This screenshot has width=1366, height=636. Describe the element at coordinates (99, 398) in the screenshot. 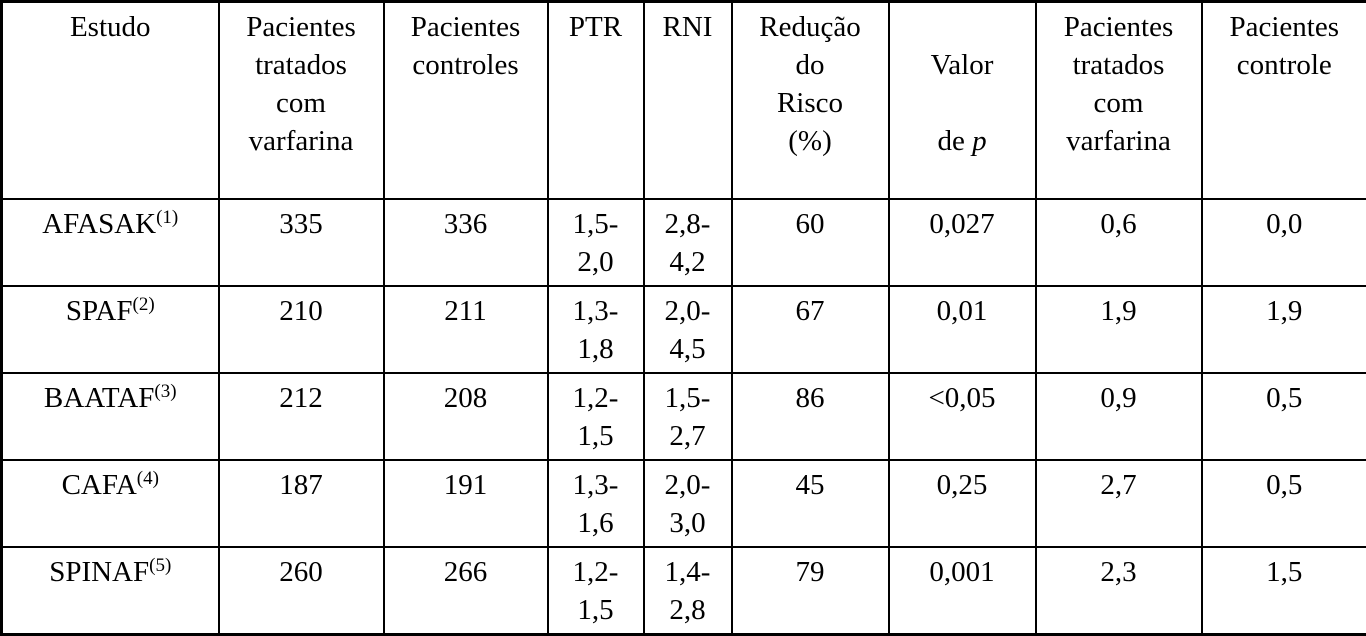

I see `study-name: BAATAF` at that location.